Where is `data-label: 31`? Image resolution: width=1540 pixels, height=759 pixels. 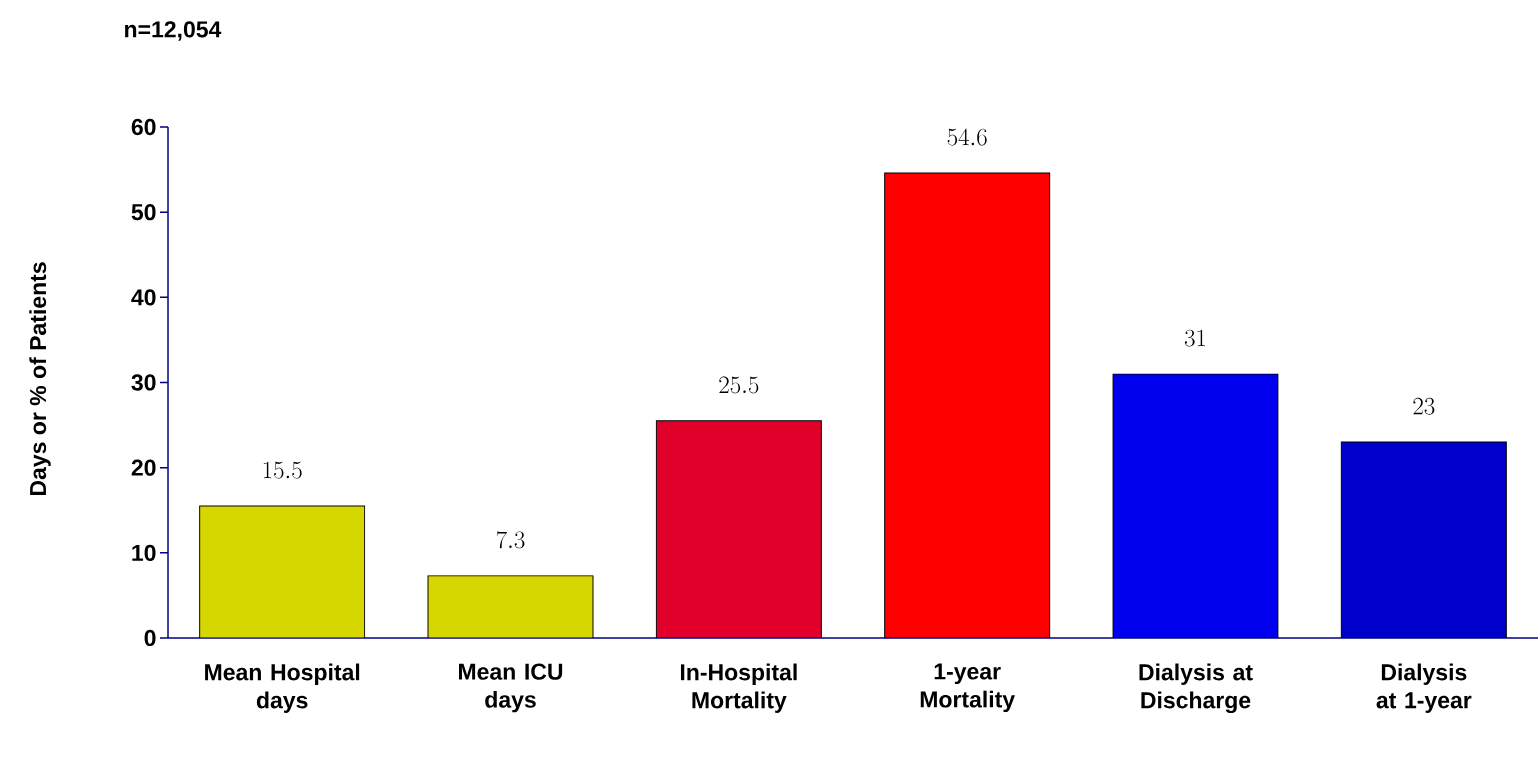 data-label: 31 is located at coordinates (1195, 338).